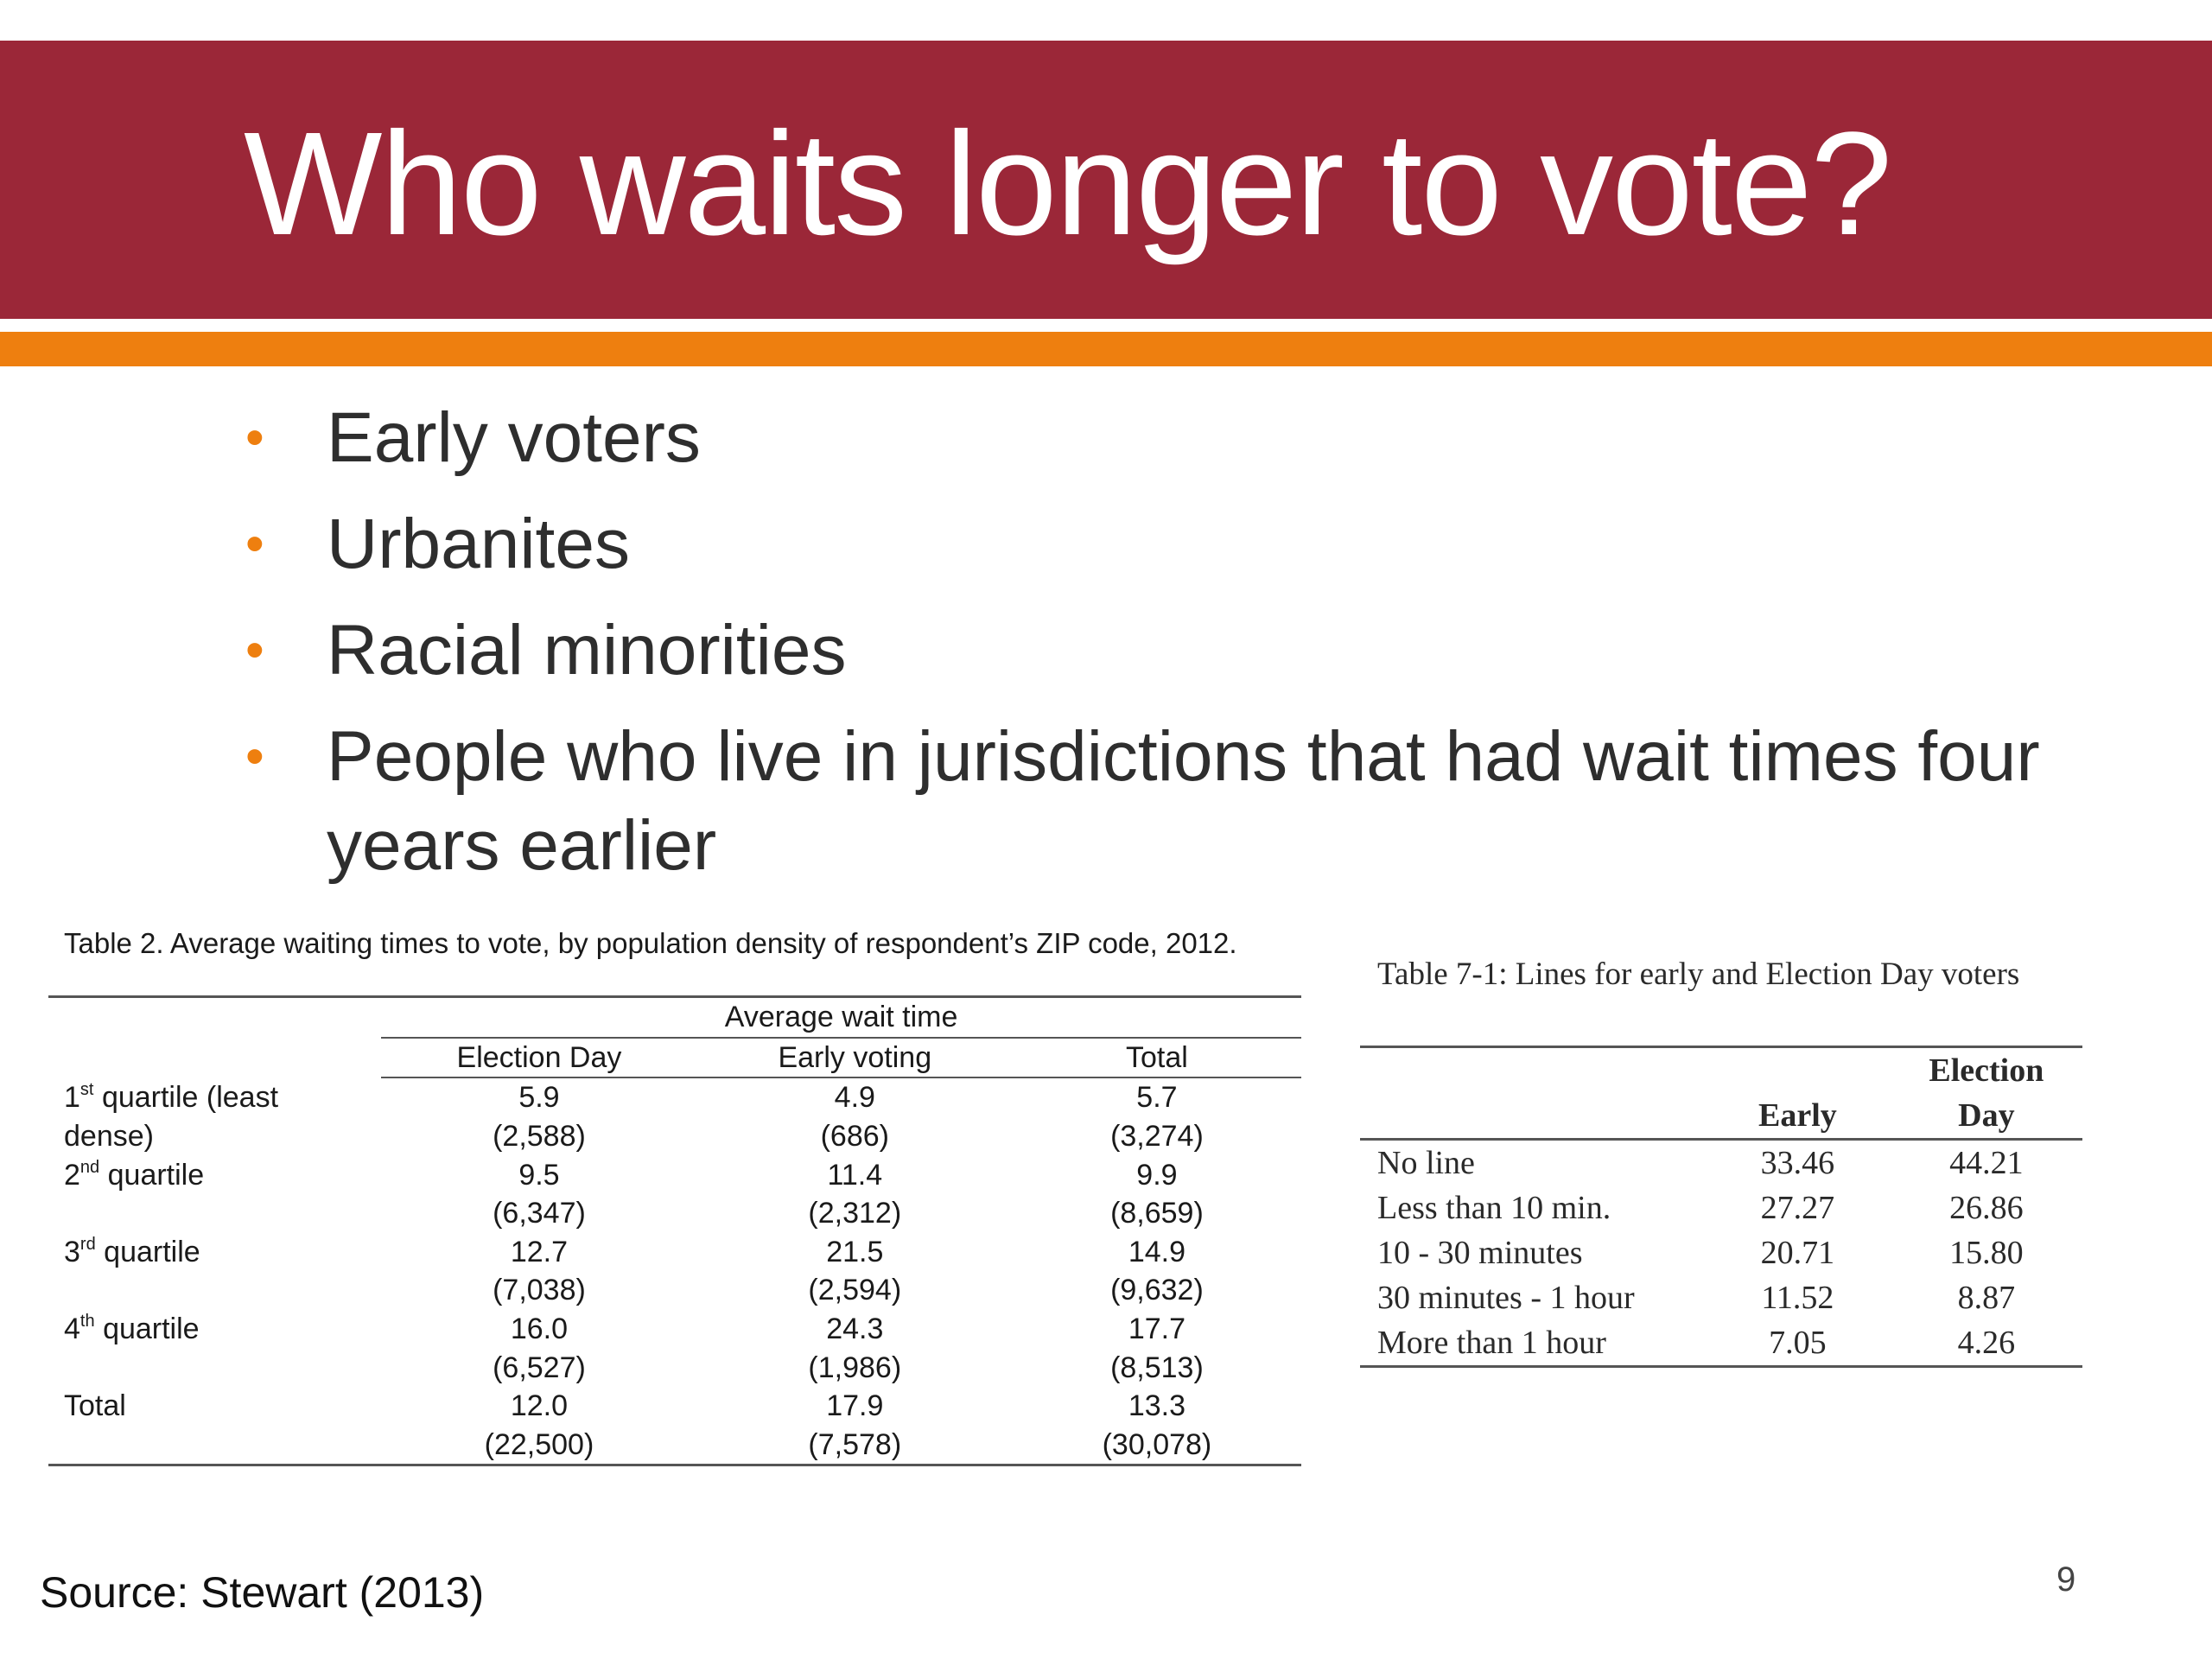 The width and height of the screenshot is (2212, 1659). What do you see at coordinates (674, 1290) in the screenshot?
I see `table-row: (7,038) (2,594) (9,632)` at bounding box center [674, 1290].